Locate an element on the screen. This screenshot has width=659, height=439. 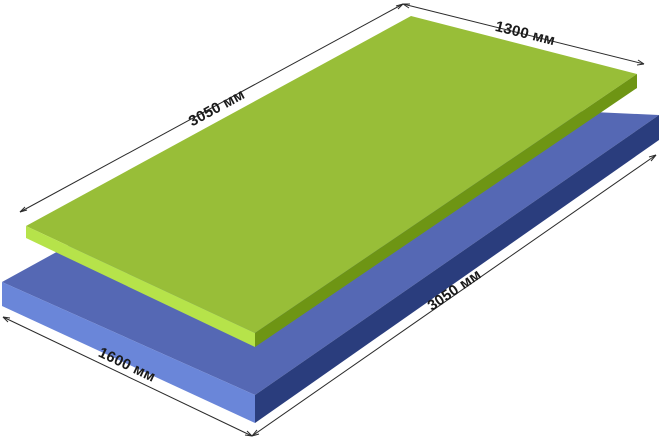
blue-slab-front-face is located at coordinates (128, 352).